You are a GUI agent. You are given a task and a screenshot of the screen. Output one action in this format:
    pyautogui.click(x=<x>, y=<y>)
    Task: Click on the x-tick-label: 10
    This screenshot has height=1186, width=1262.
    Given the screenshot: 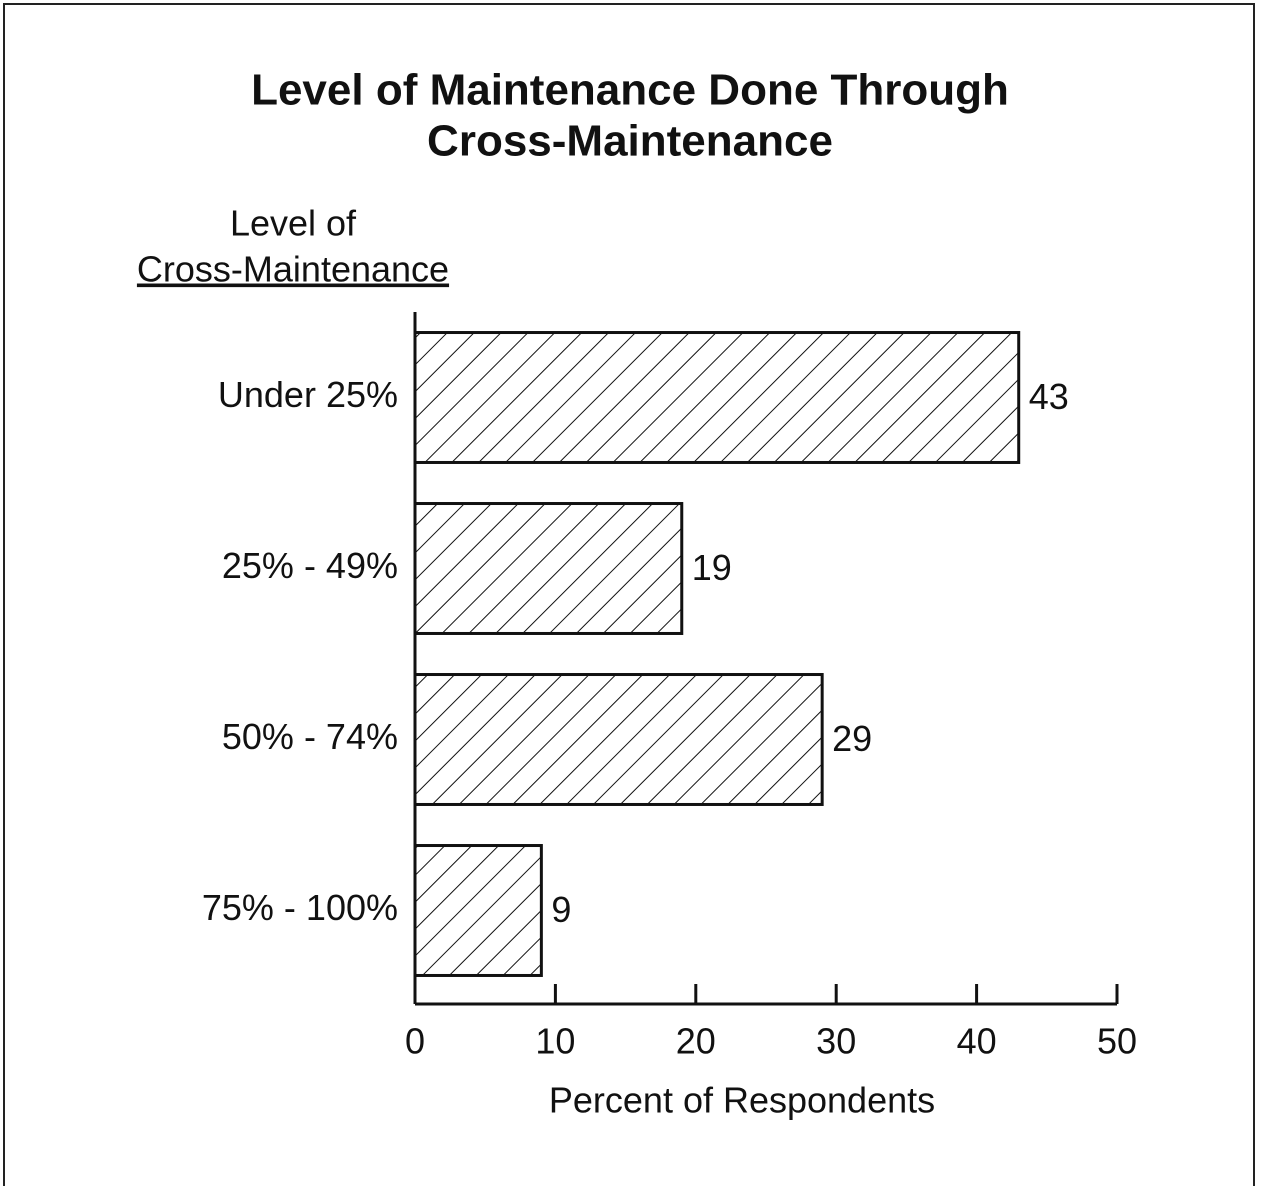 What is the action you would take?
    pyautogui.click(x=555, y=1041)
    